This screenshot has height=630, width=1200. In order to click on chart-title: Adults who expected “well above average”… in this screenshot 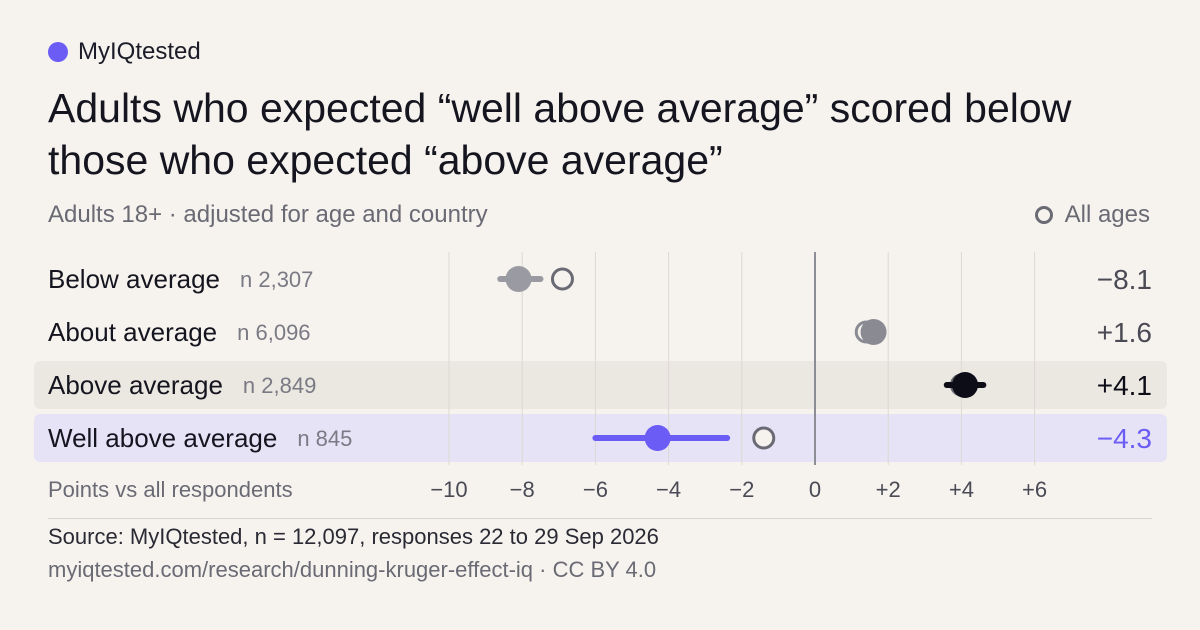, I will do `click(560, 134)`.